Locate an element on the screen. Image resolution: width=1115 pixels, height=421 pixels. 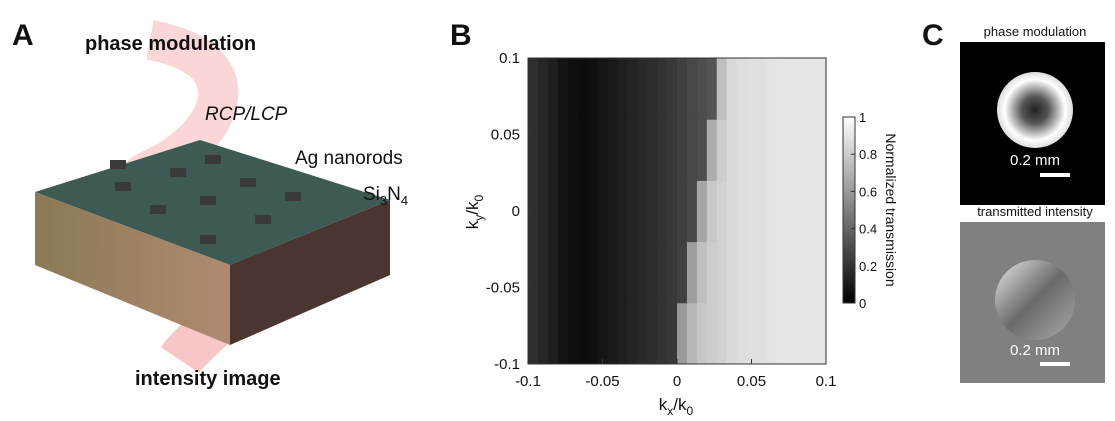
image-title: phase modulation is located at coordinates (1035, 31).